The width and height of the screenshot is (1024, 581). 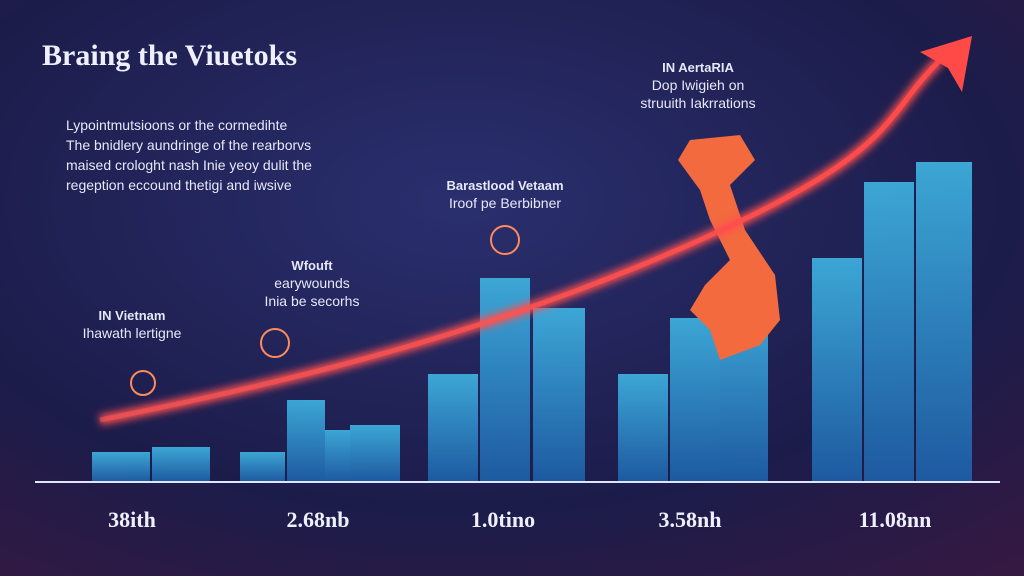 What do you see at coordinates (729, 247) in the screenshot?
I see `map-shape` at bounding box center [729, 247].